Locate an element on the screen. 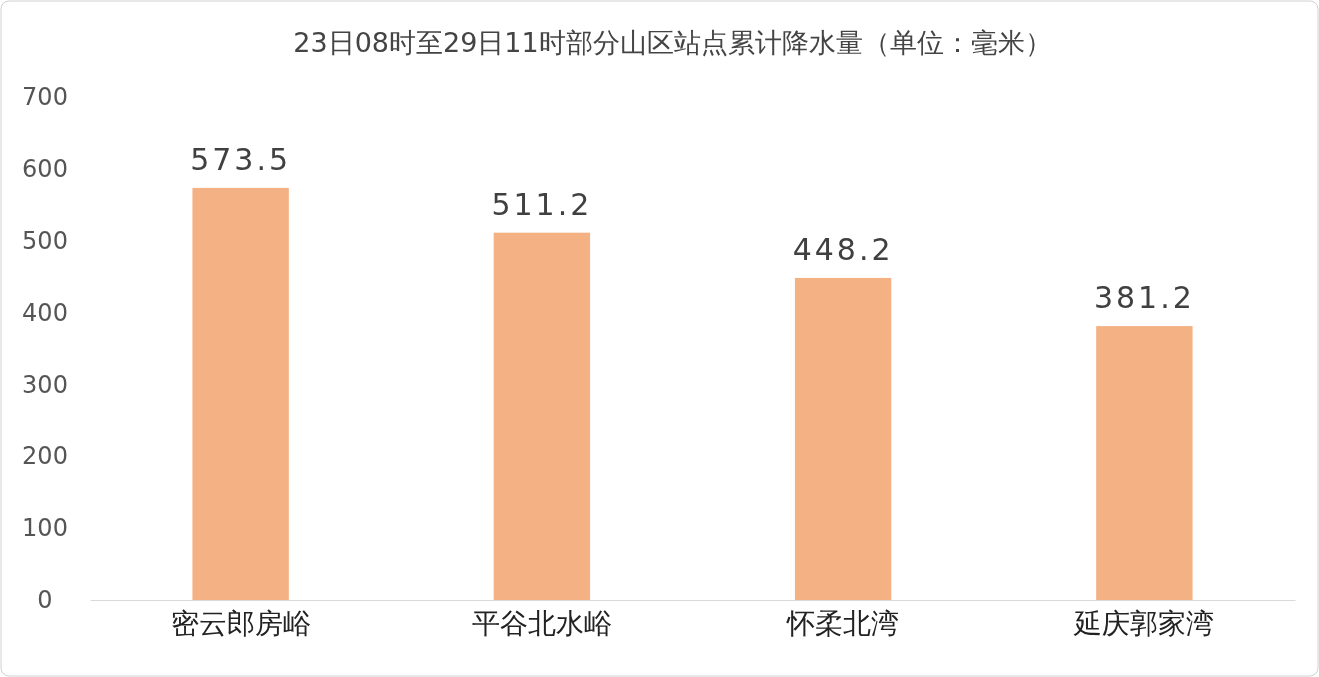 This screenshot has width=1319, height=677. y-tick-label: 600 is located at coordinates (45, 169).